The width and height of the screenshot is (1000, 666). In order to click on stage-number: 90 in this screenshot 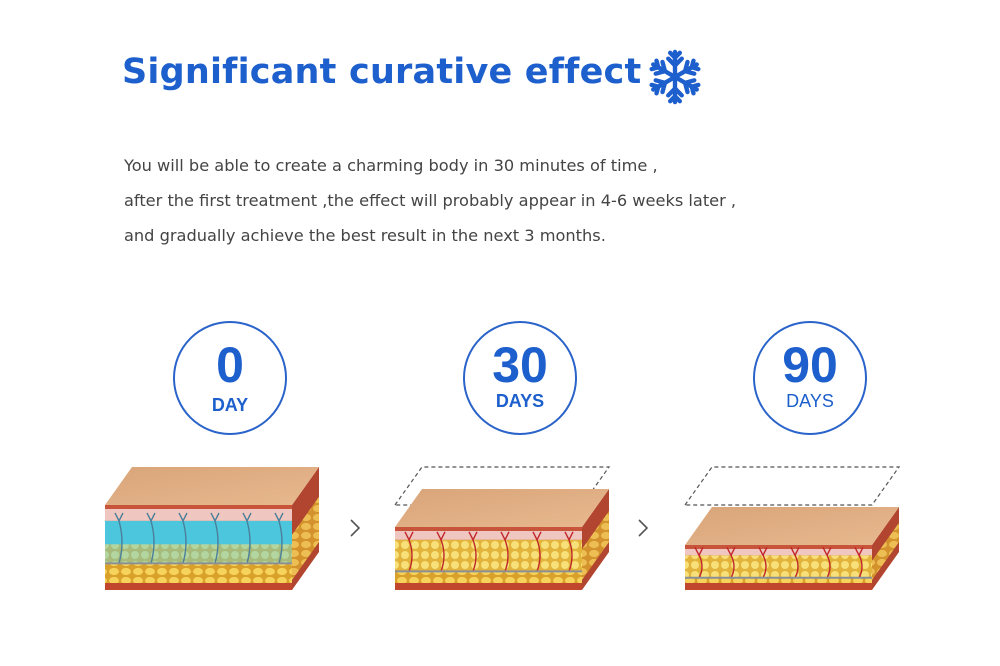, I will do `click(810, 365)`.